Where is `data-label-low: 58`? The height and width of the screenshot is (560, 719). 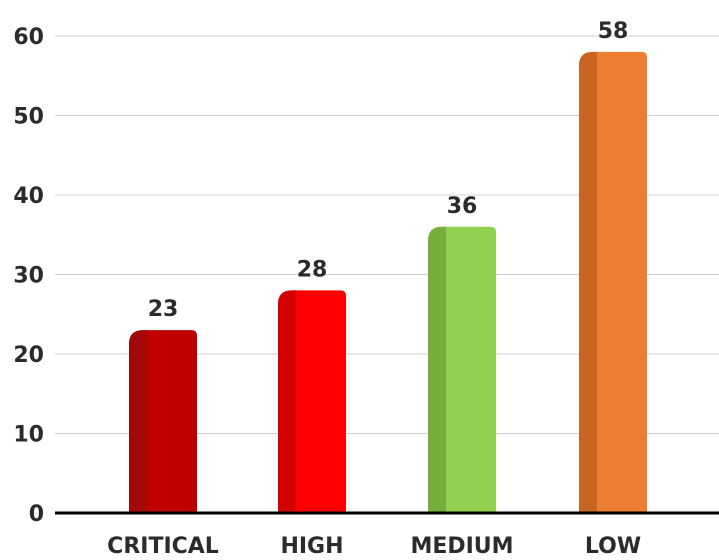
data-label-low: 58 is located at coordinates (613, 31).